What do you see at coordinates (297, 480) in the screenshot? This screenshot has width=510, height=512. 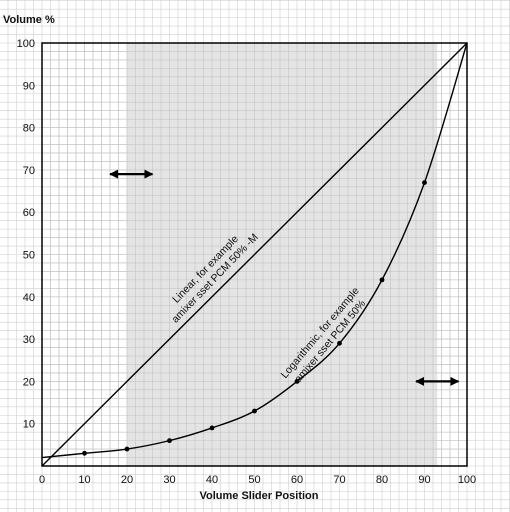 I see `x-tick-label: 60` at bounding box center [297, 480].